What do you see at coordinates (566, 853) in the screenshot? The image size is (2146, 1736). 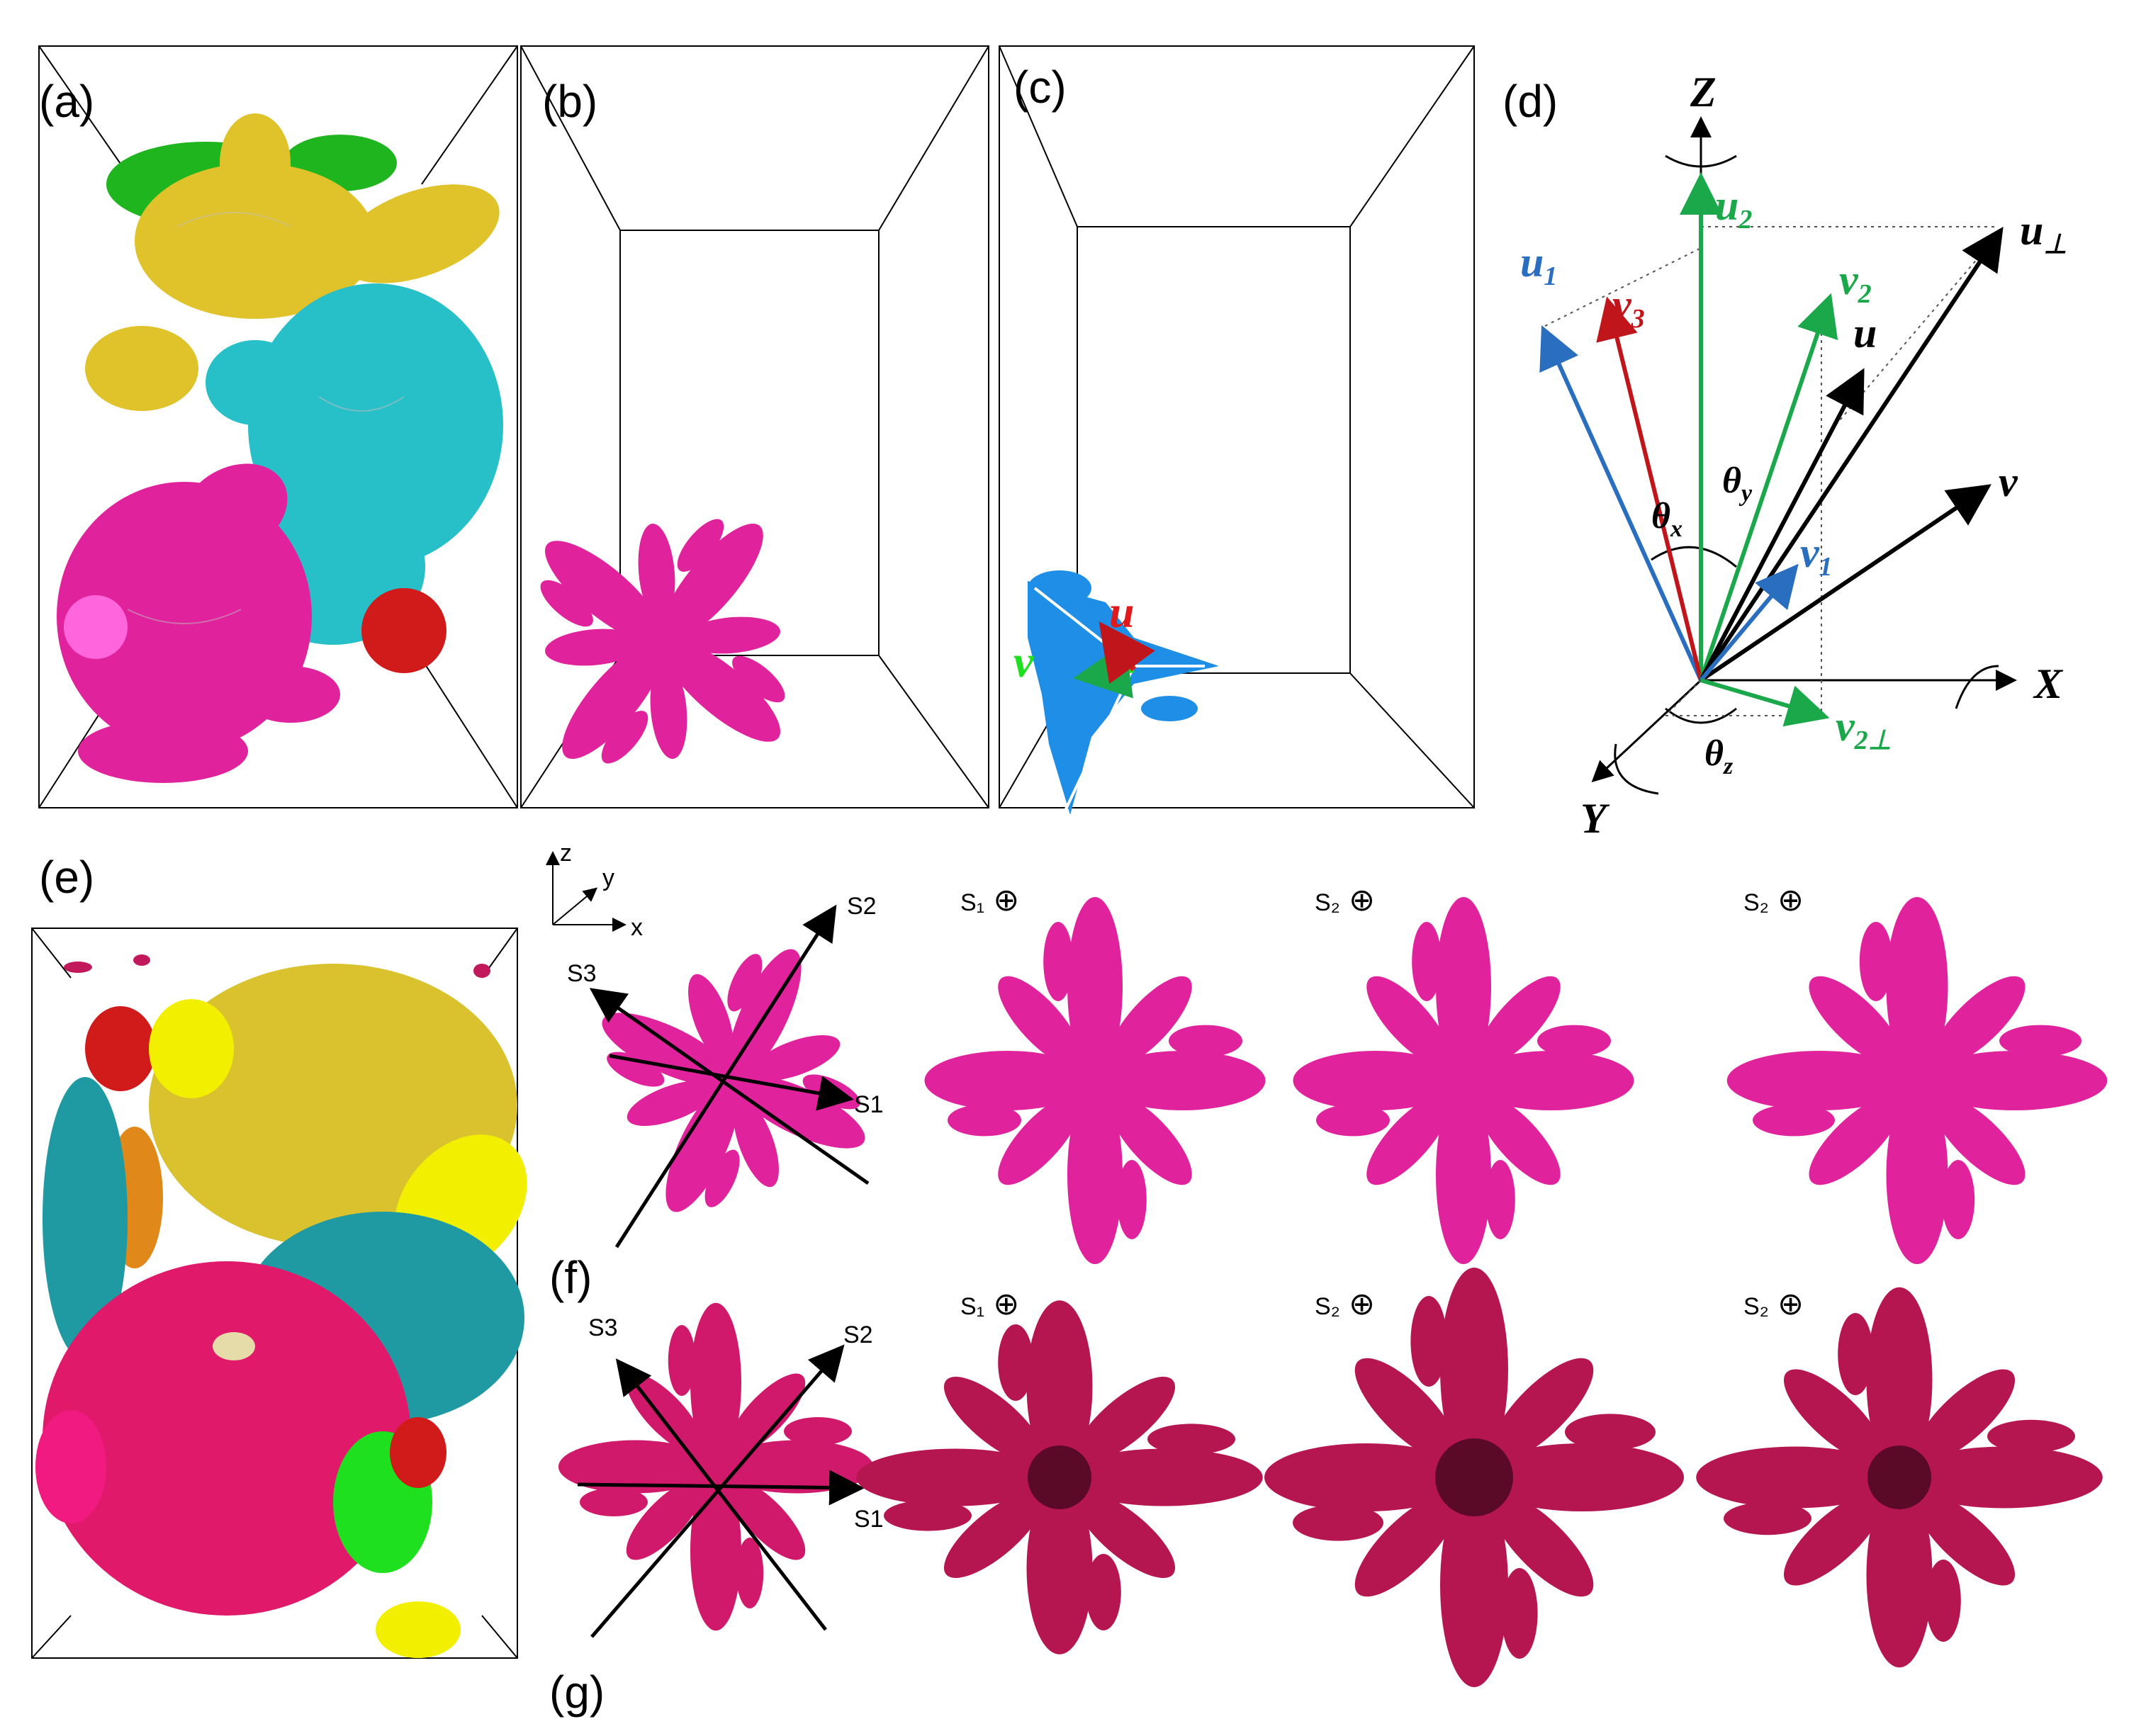 I see `small-axis-z: z` at bounding box center [566, 853].